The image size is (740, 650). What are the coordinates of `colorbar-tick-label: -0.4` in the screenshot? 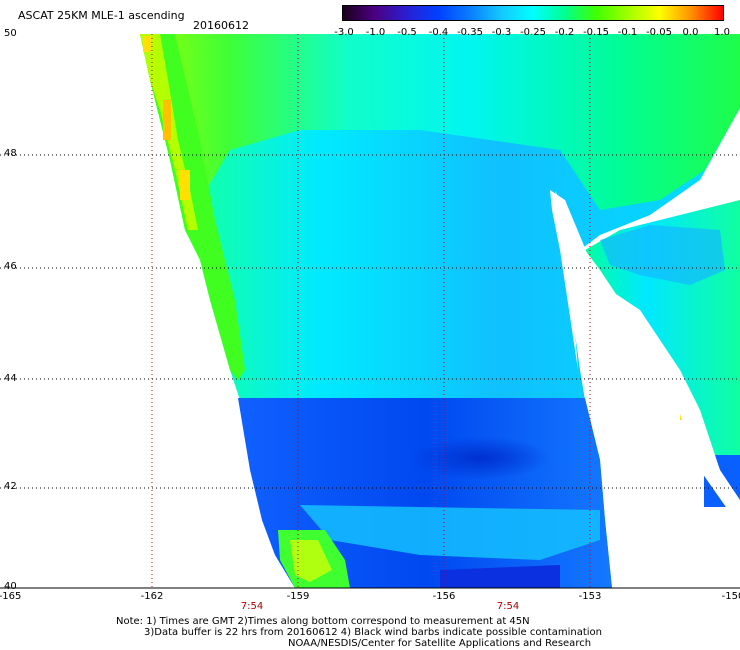 It's located at (438, 32).